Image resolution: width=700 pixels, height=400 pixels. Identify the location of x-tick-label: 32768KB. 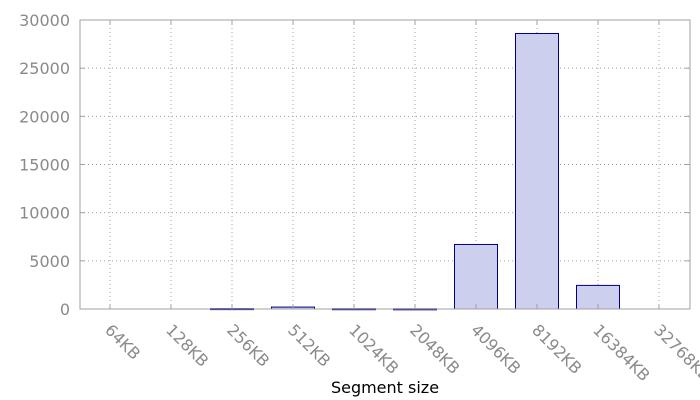
(675, 352).